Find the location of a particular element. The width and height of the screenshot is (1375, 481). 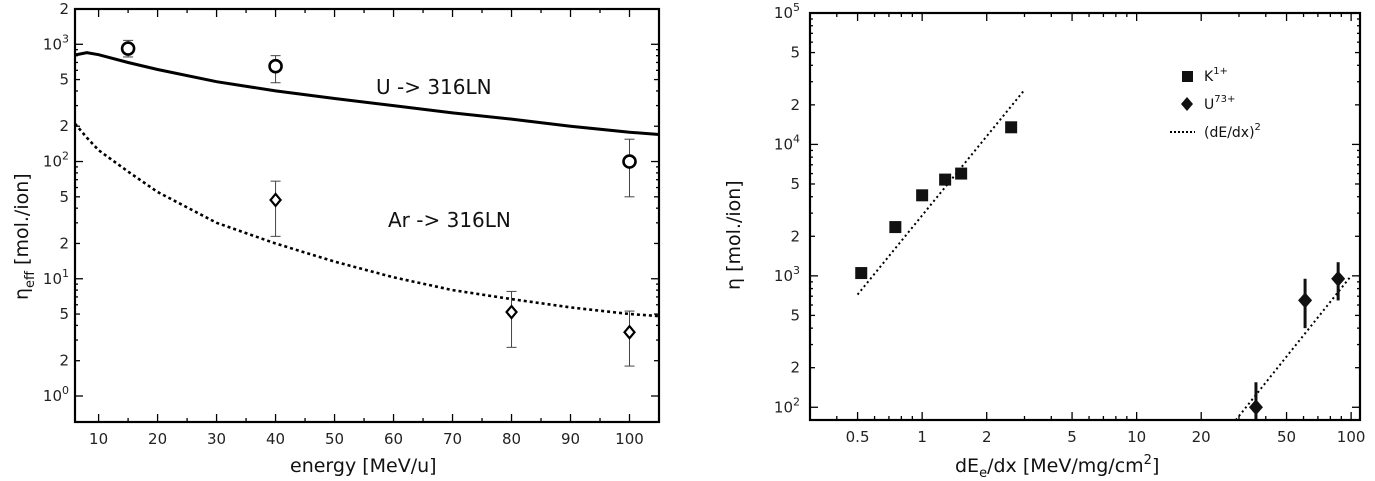

left-y-tick-label: 10³ is located at coordinates (56, 42).